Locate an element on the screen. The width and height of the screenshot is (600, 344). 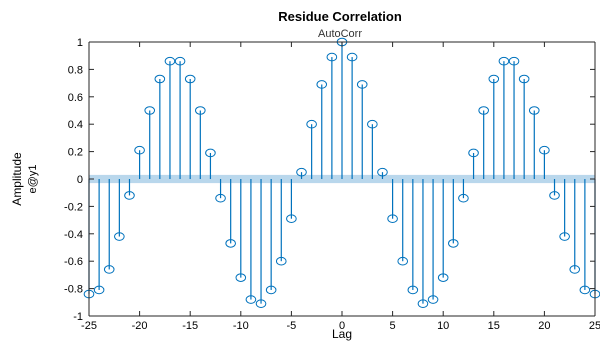
stem-lag--5 is located at coordinates (291, 201).